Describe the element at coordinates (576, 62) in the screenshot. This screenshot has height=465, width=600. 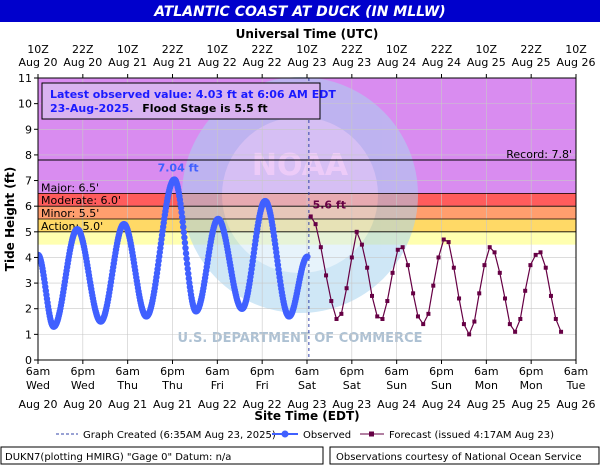
I see `top-tick-date: Aug 26` at that location.